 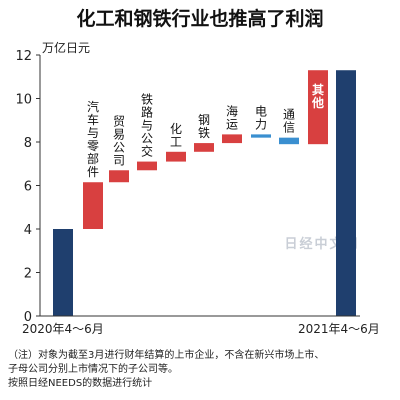 What do you see at coordinates (289, 121) in the screenshot?
I see `category-label: 通信` at bounding box center [289, 121].